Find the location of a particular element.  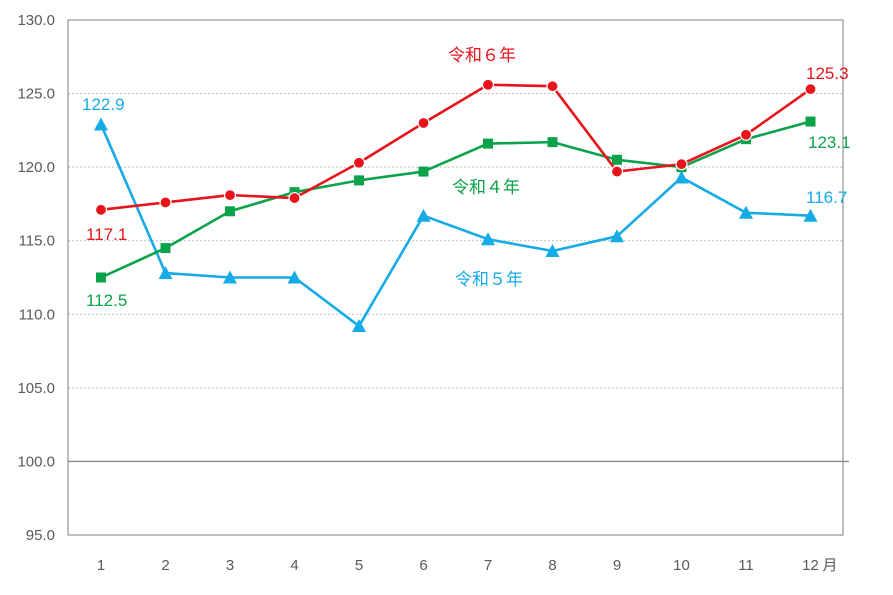

y-tick-label: 105.0 is located at coordinates (36, 388).